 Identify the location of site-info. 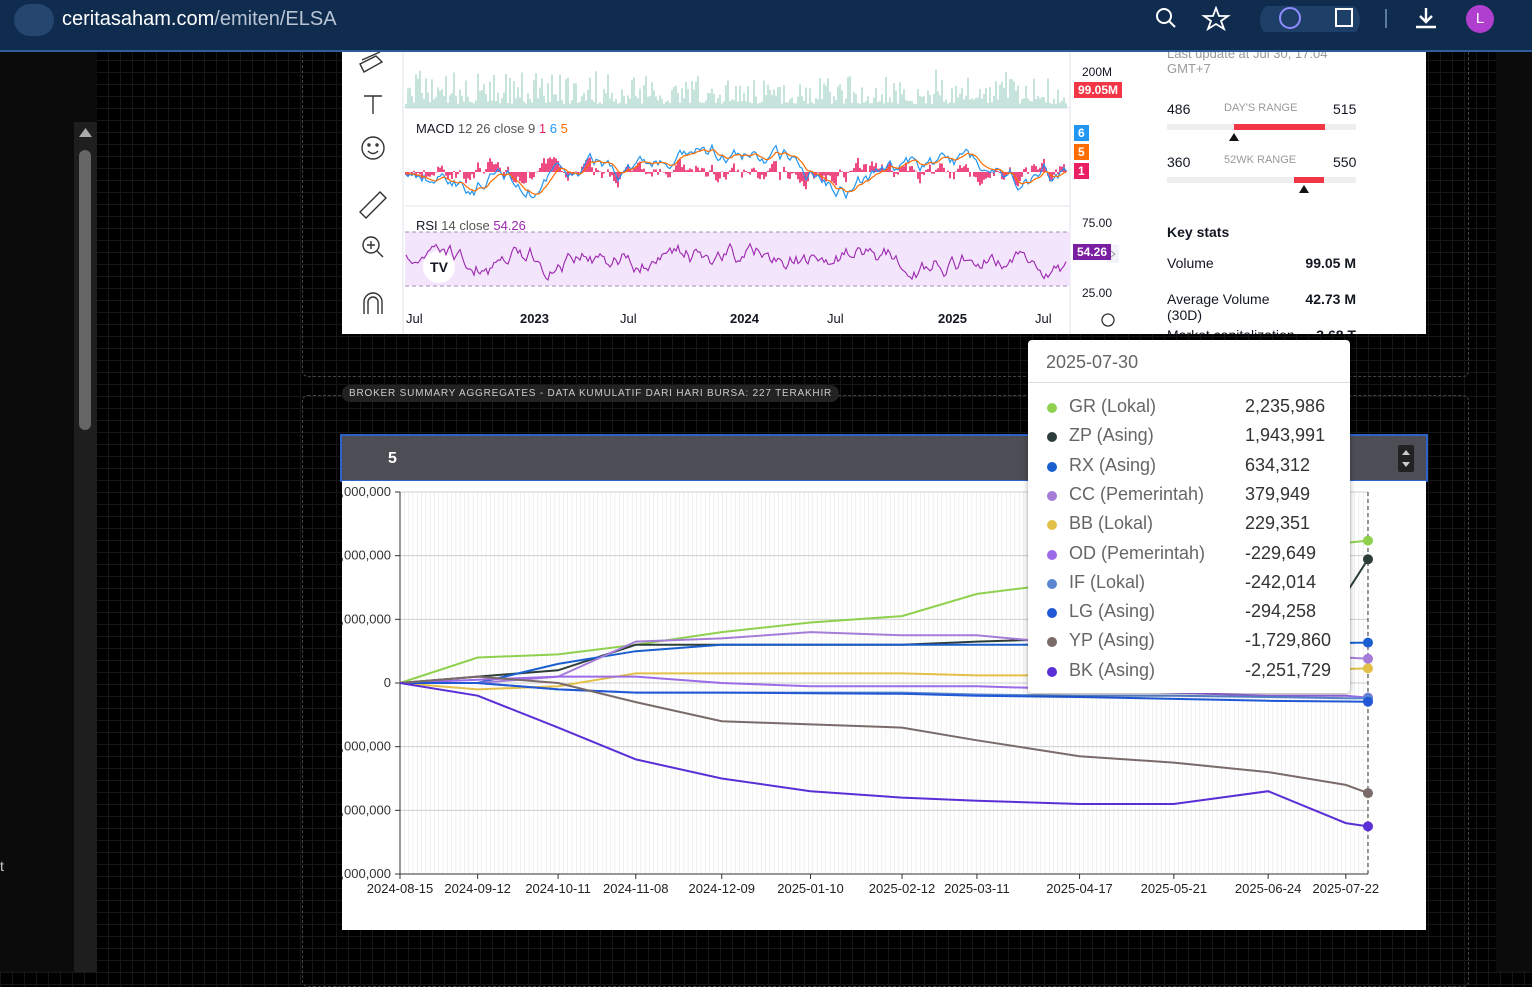
(34, 20).